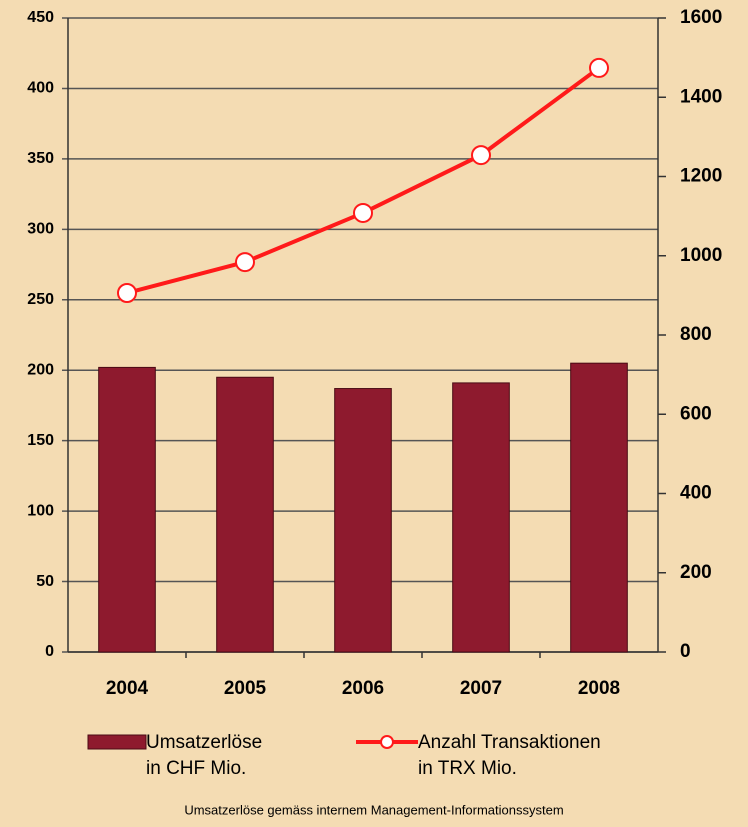  What do you see at coordinates (45, 581) in the screenshot?
I see `y-tick-label: 50` at bounding box center [45, 581].